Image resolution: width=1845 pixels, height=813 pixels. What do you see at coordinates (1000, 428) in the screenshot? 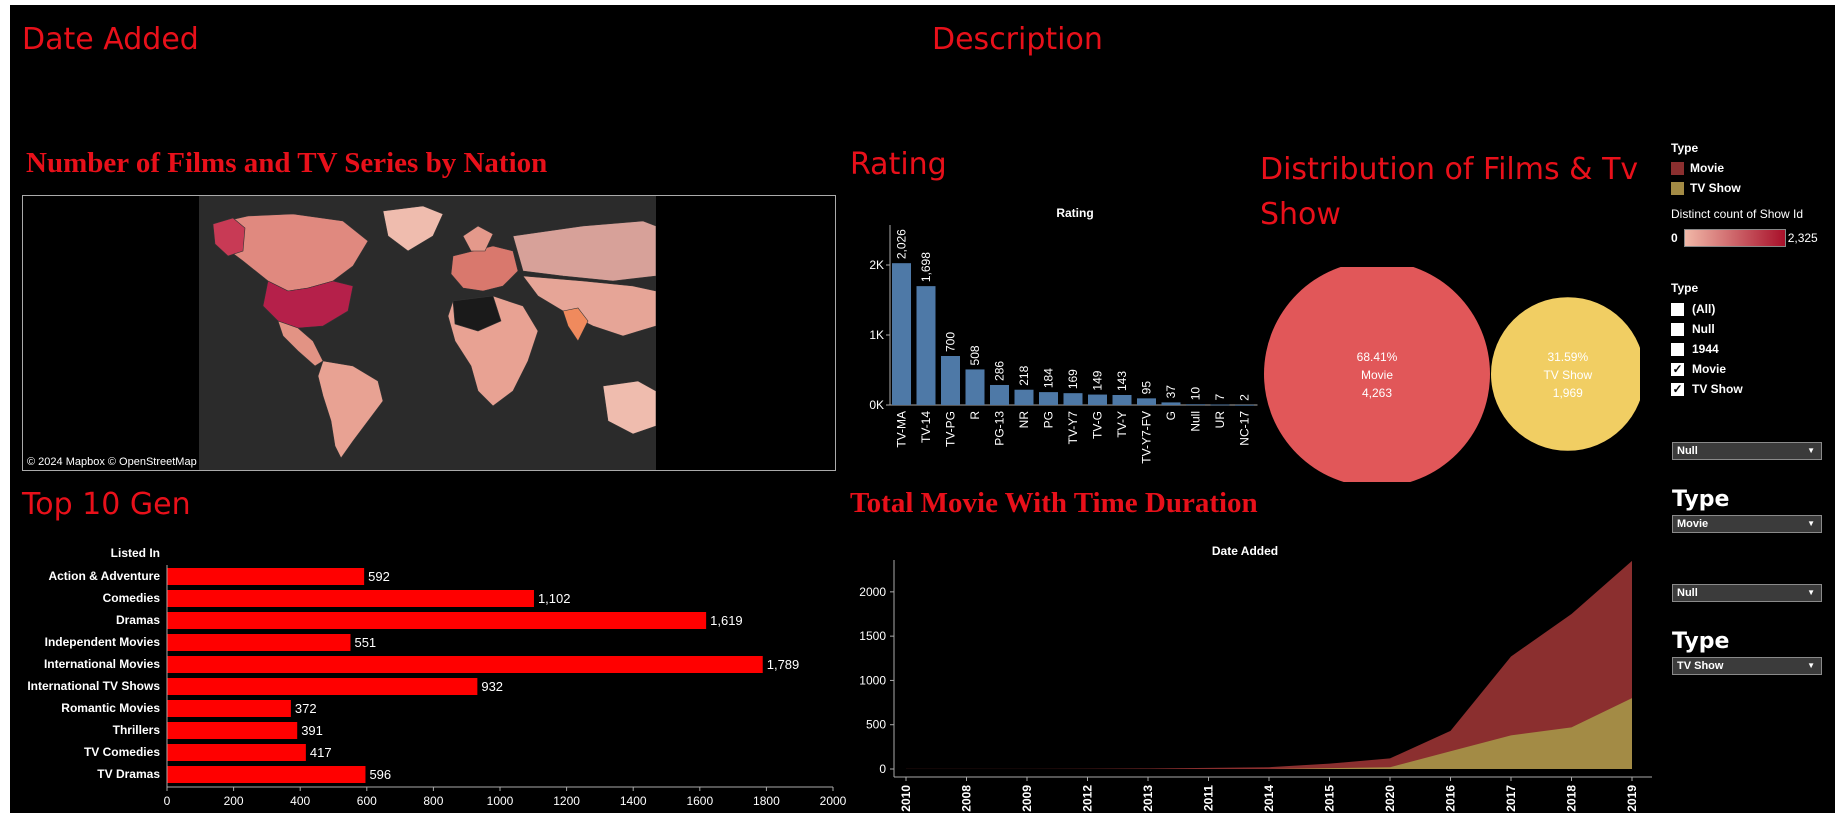
I see `rating-category-label: PG-13` at bounding box center [1000, 428].